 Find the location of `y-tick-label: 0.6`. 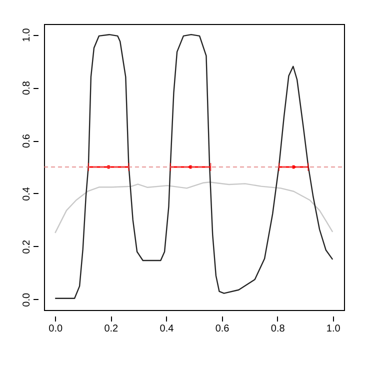

y-tick-label: 0.6 is located at coordinates (27, 141).